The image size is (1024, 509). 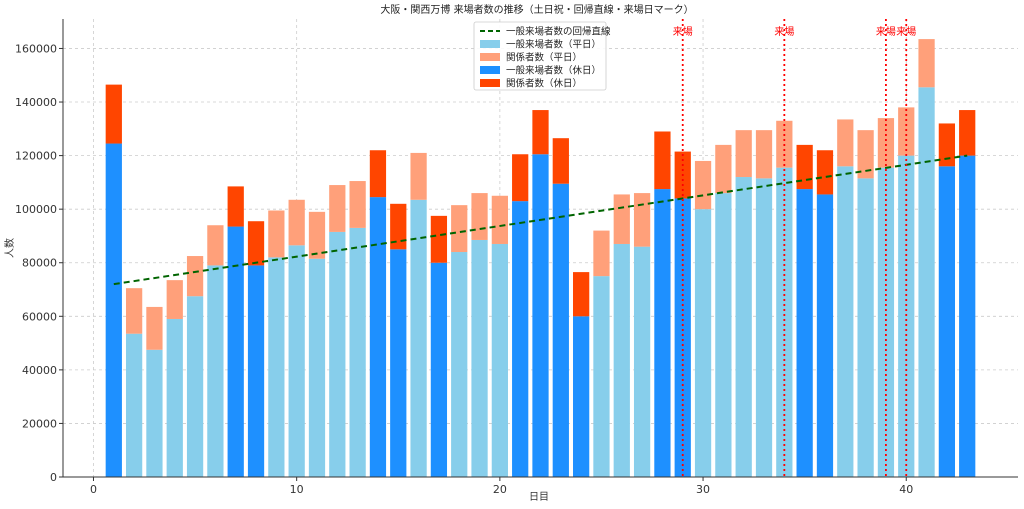 What do you see at coordinates (53, 477) in the screenshot?
I see `y-tick-label: 0` at bounding box center [53, 477].